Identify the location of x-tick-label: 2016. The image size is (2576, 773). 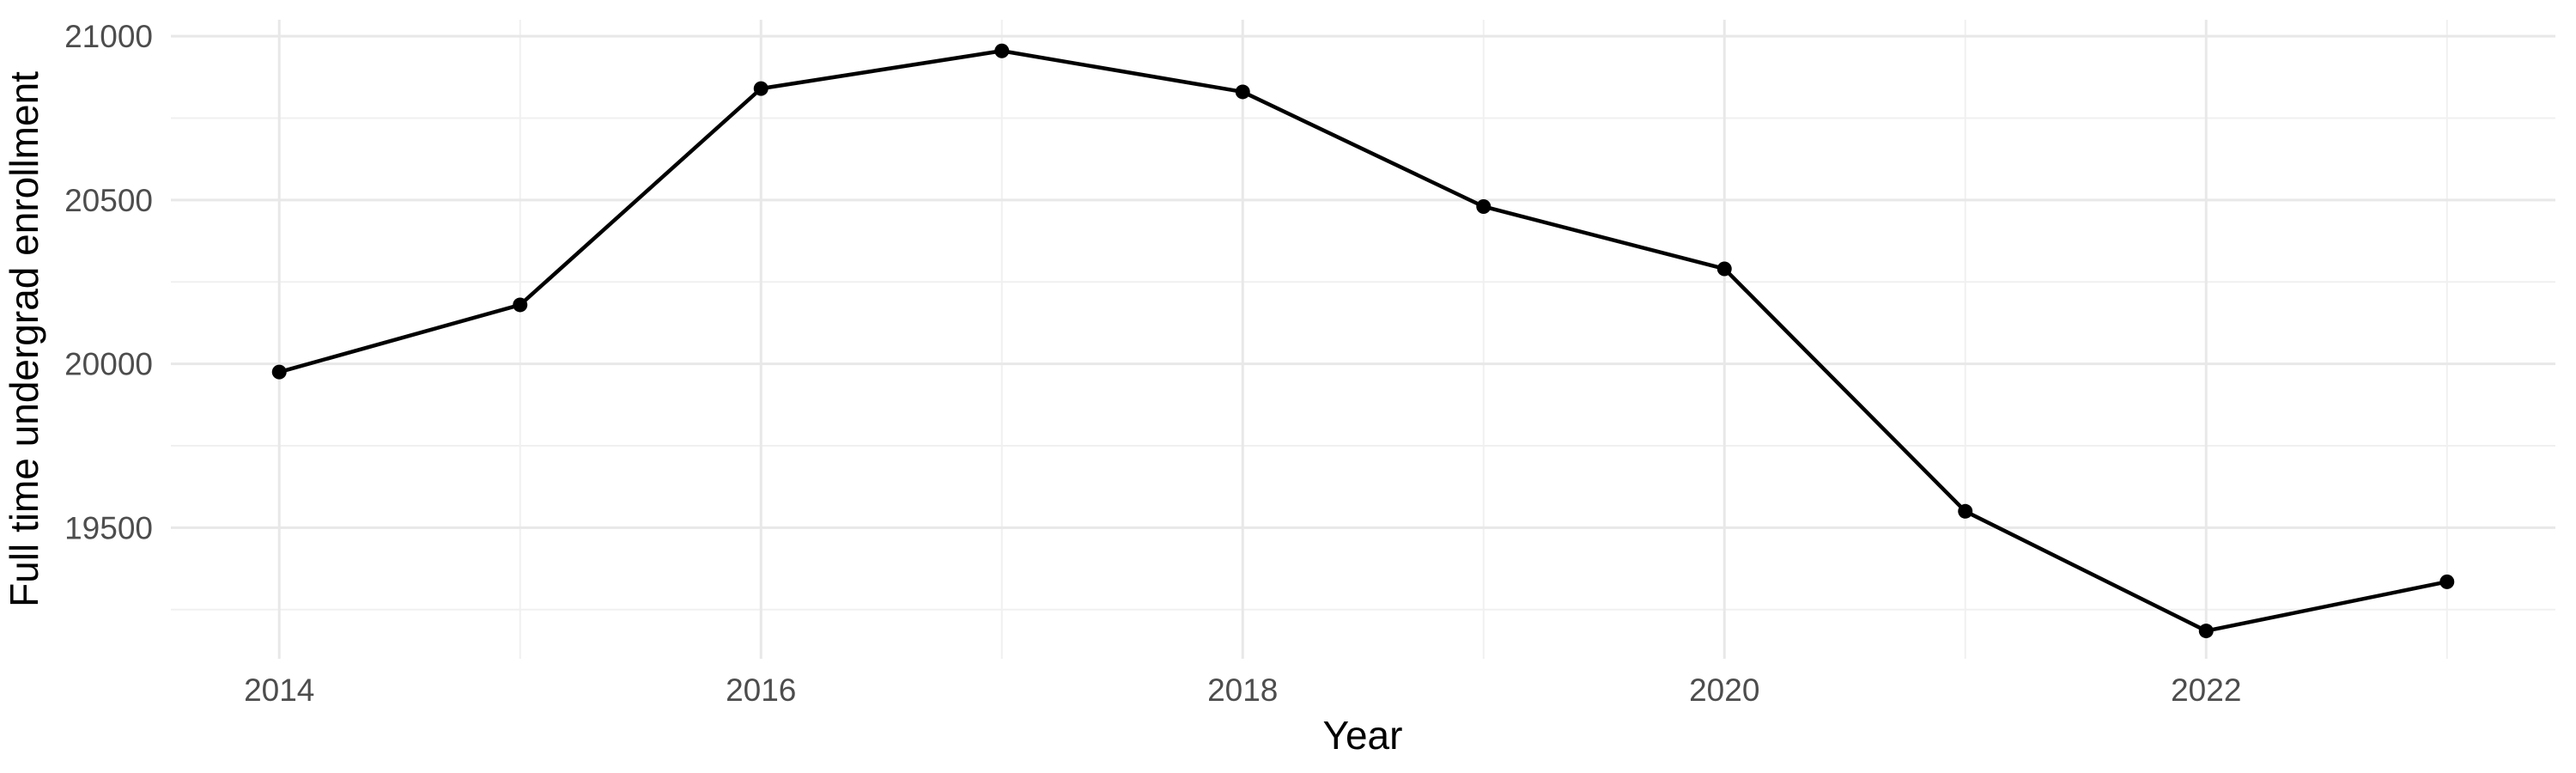
(761, 690).